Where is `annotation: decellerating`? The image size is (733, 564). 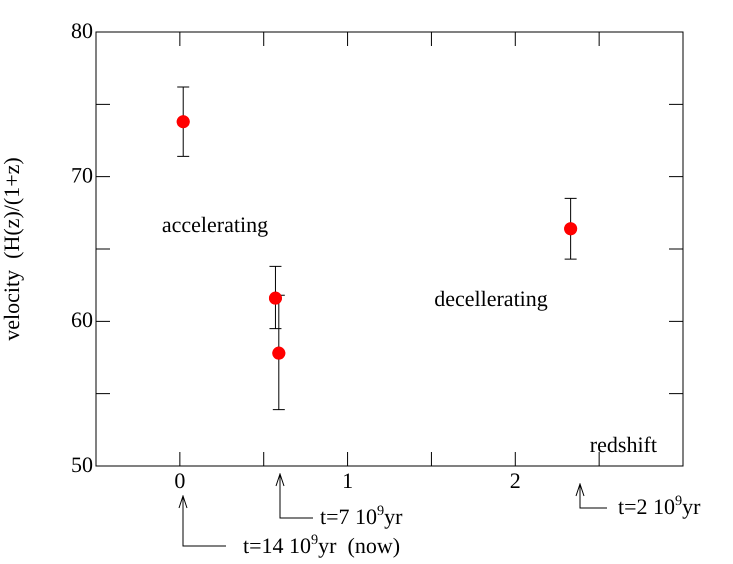 annotation: decellerating is located at coordinates (491, 298).